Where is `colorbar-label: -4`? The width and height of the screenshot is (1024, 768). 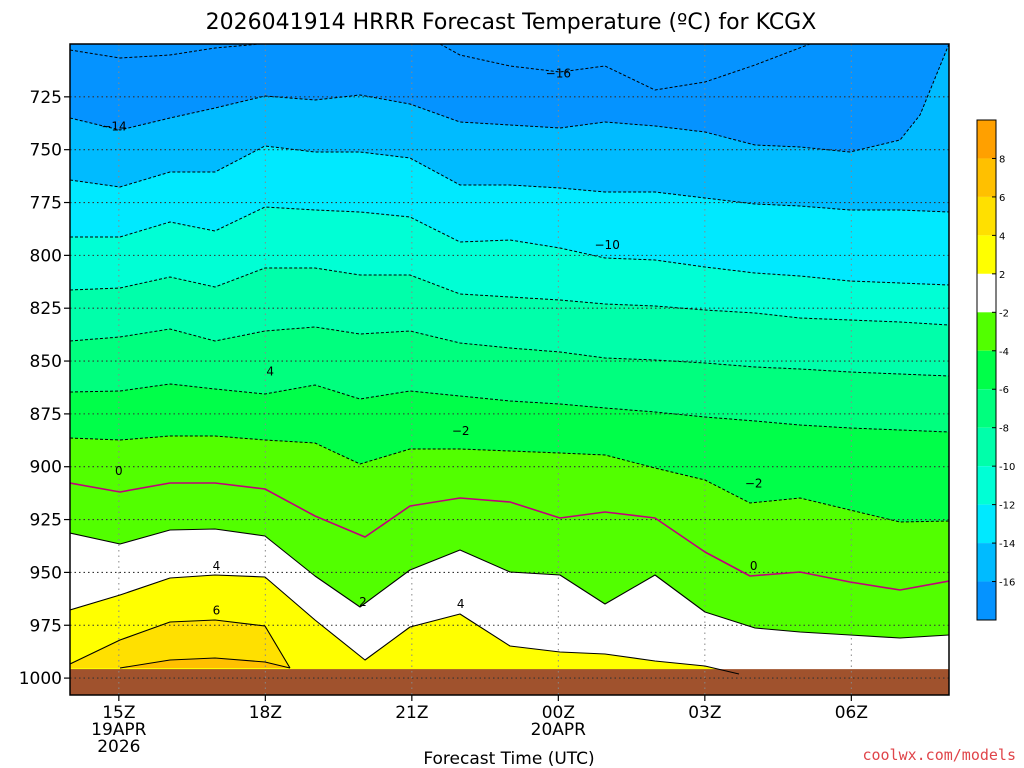 colorbar-label: -4 is located at coordinates (1004, 352).